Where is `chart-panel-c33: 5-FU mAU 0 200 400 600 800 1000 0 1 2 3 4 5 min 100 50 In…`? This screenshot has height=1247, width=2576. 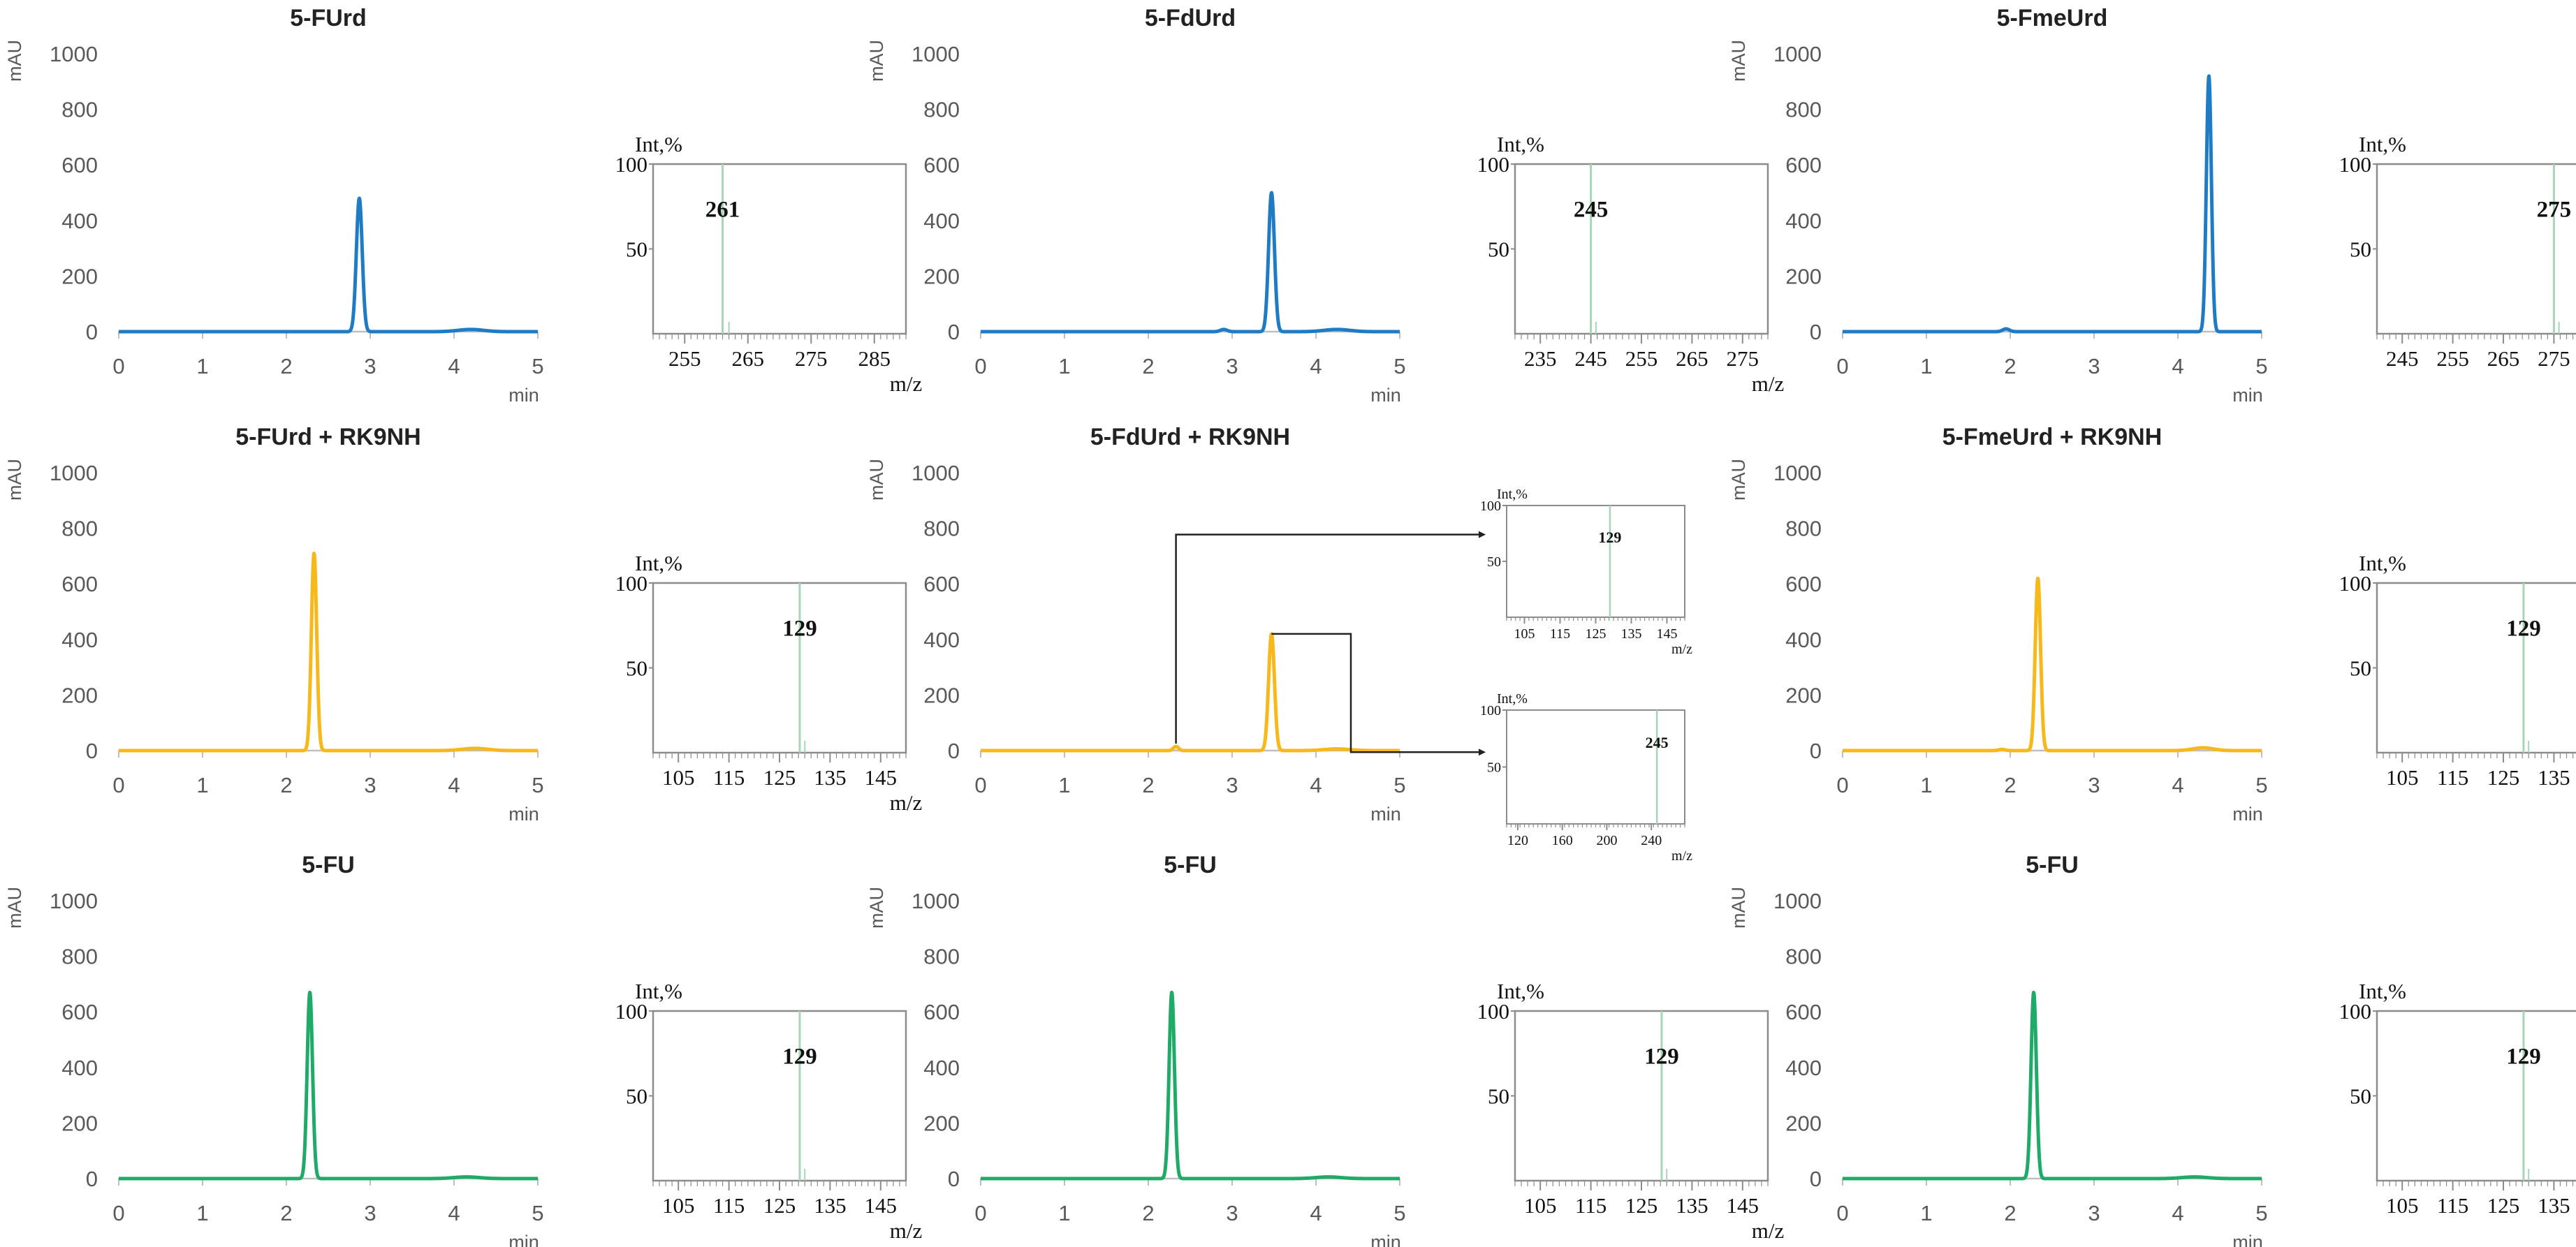
chart-panel-c33: 5-FU mAU 0 200 400 600 800 1000 0 1 2 3 4 5 min 100 50 In… is located at coordinates (2152, 1049).